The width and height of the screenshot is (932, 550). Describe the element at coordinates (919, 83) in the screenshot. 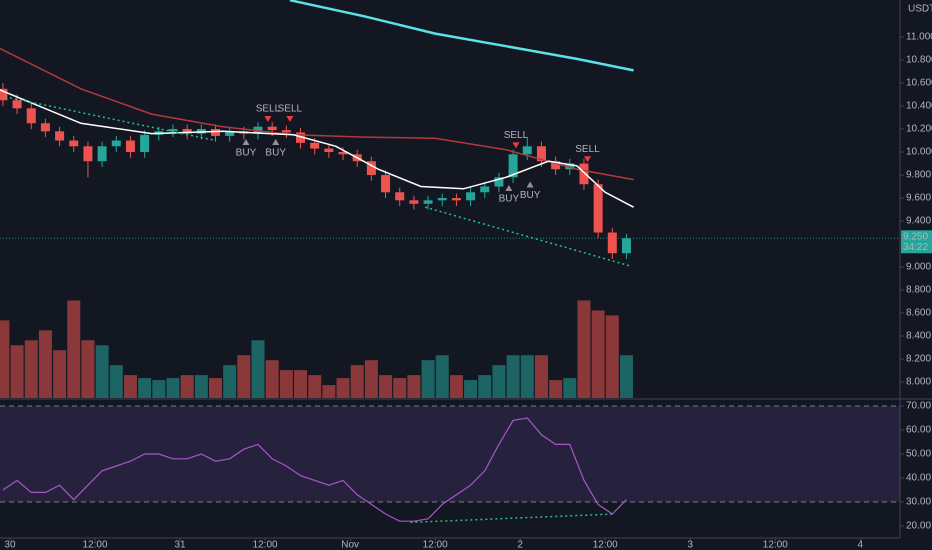

I see `y-tick-label: 10.600` at that location.